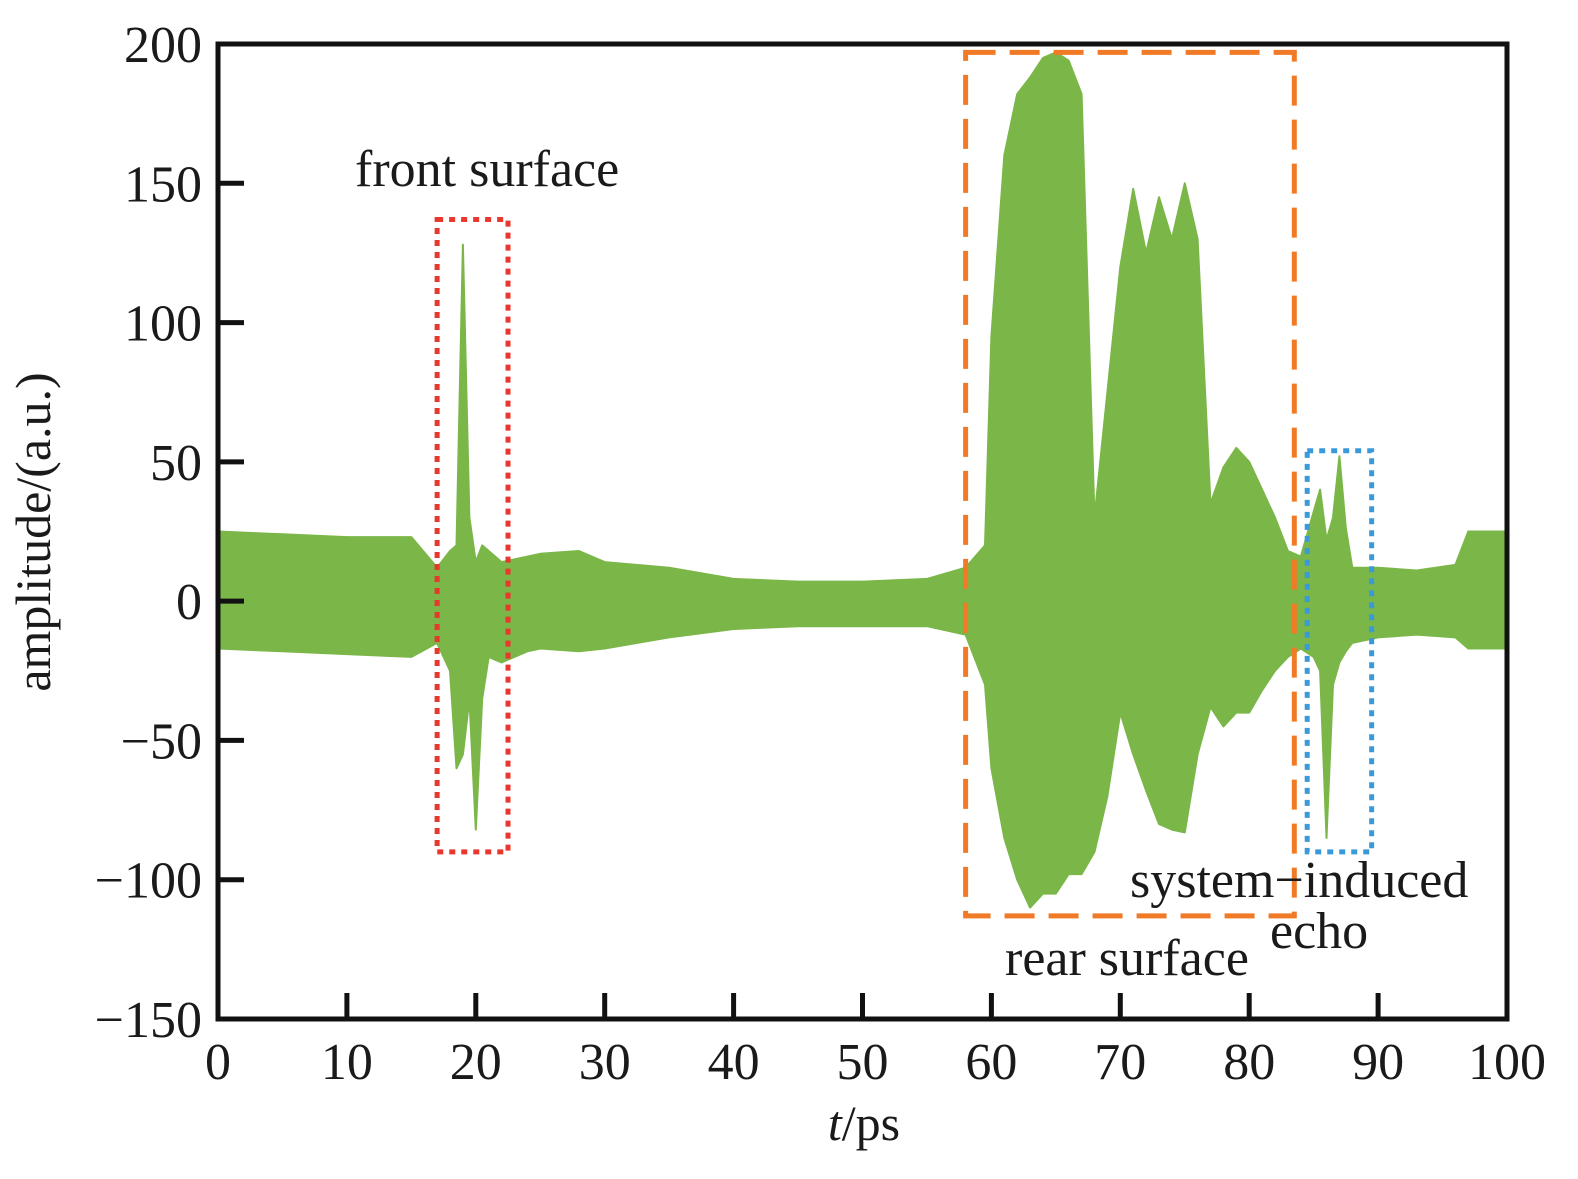 The image size is (1578, 1179). Describe the element at coordinates (871, 1123) in the screenshot. I see `x-axis-title-rest: /ps` at that location.